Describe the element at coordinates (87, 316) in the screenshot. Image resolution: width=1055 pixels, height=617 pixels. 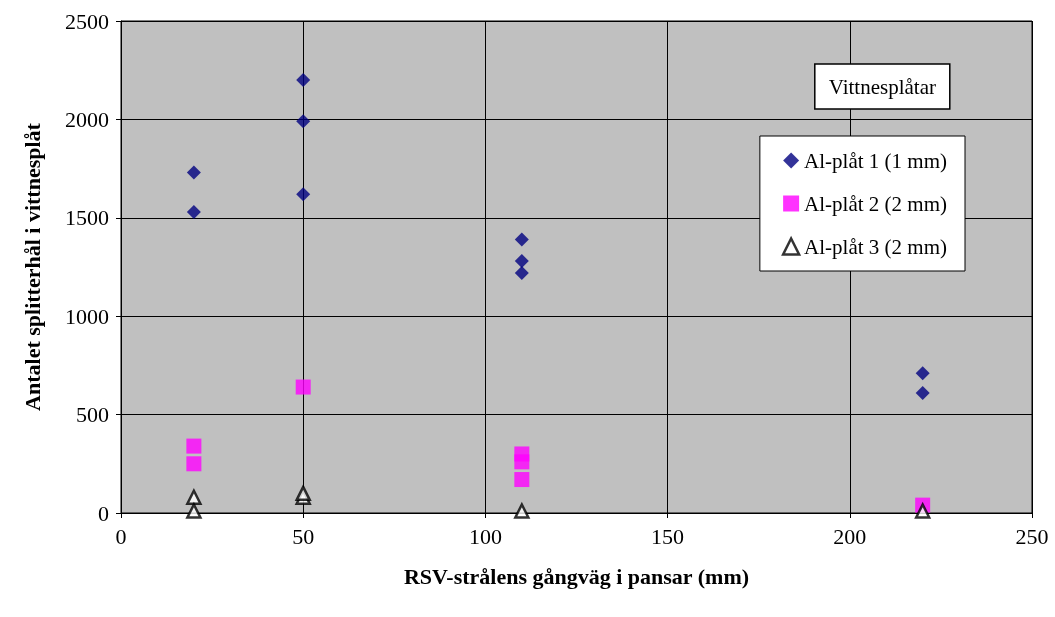
I see `y-tick-label: 1000` at that location.